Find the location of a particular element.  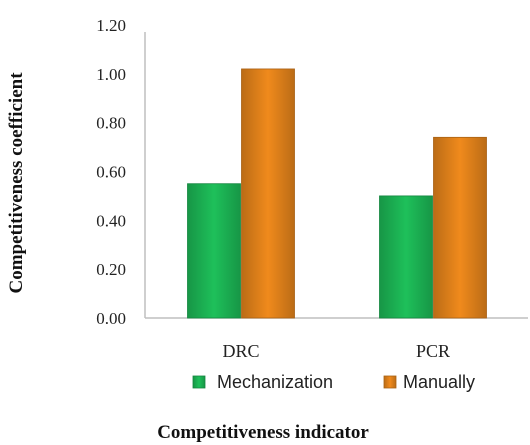

category-labels: DRC PCR is located at coordinates (336, 351).